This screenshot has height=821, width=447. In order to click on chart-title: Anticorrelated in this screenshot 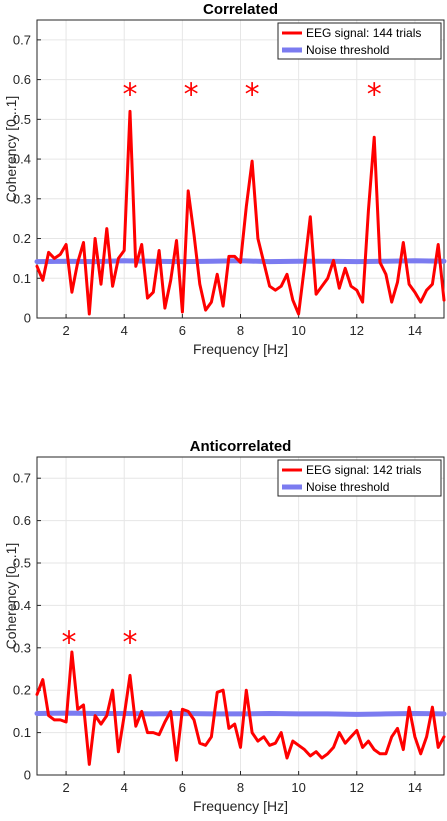, I will do `click(241, 446)`.